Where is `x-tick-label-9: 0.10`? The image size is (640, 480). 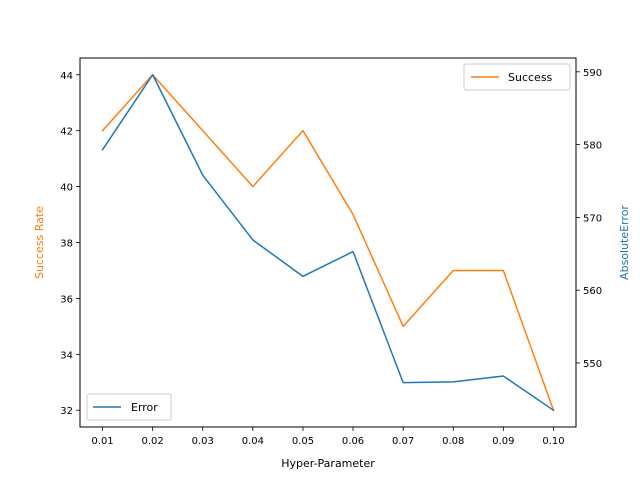 x-tick-label-9: 0.10 is located at coordinates (553, 441).